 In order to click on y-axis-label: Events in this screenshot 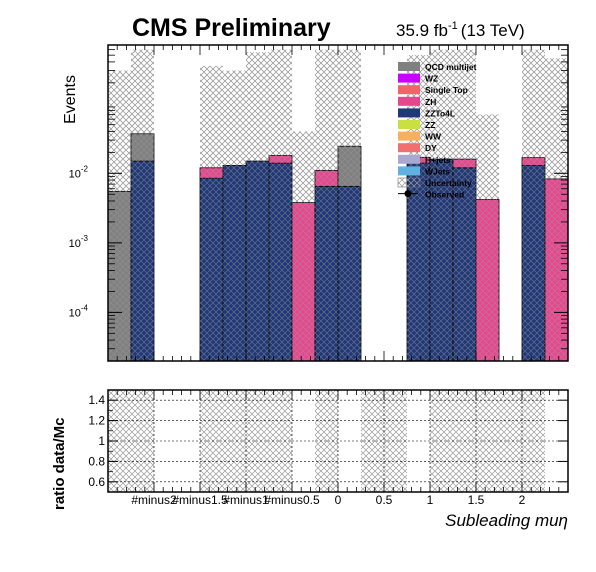, I will do `click(70, 99)`.